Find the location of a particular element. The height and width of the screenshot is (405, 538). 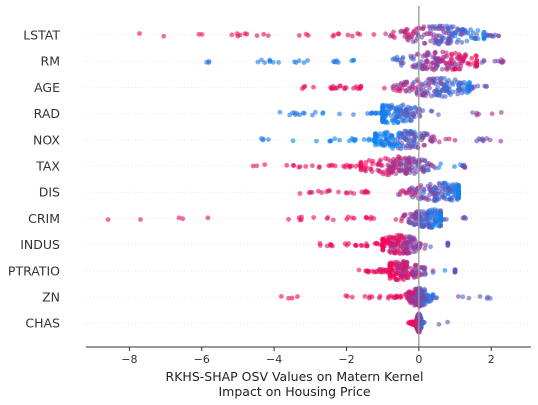

x-tick-label: −6 is located at coordinates (202, 359).